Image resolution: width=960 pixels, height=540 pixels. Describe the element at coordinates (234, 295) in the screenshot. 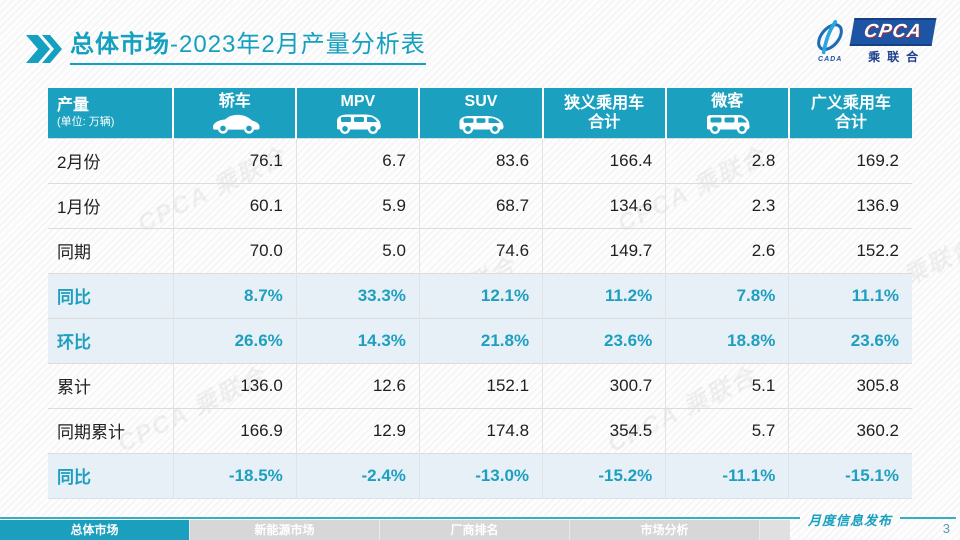

I see `cell: 8.7%` at that location.